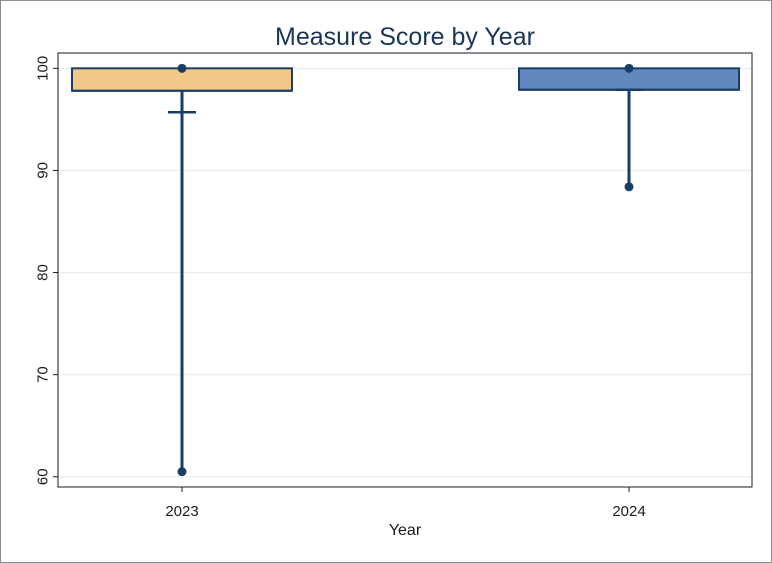 This screenshot has height=563, width=772. What do you see at coordinates (629, 68) in the screenshot?
I see `max-point-2024` at bounding box center [629, 68].